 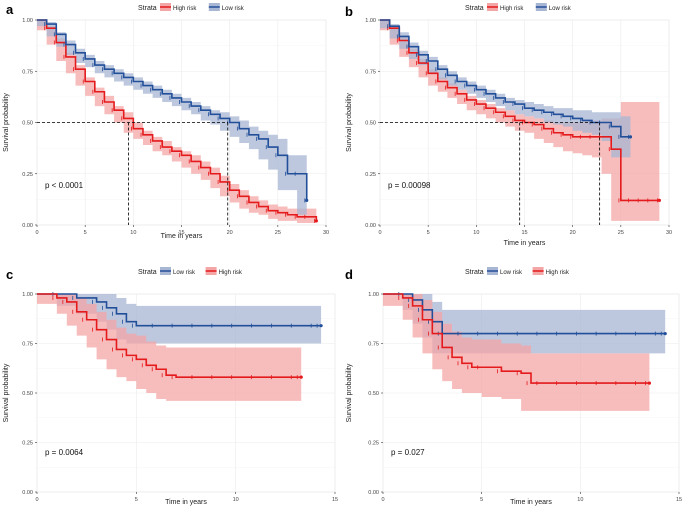 What do you see at coordinates (349, 274) in the screenshot?
I see `panel-letter: d` at bounding box center [349, 274].